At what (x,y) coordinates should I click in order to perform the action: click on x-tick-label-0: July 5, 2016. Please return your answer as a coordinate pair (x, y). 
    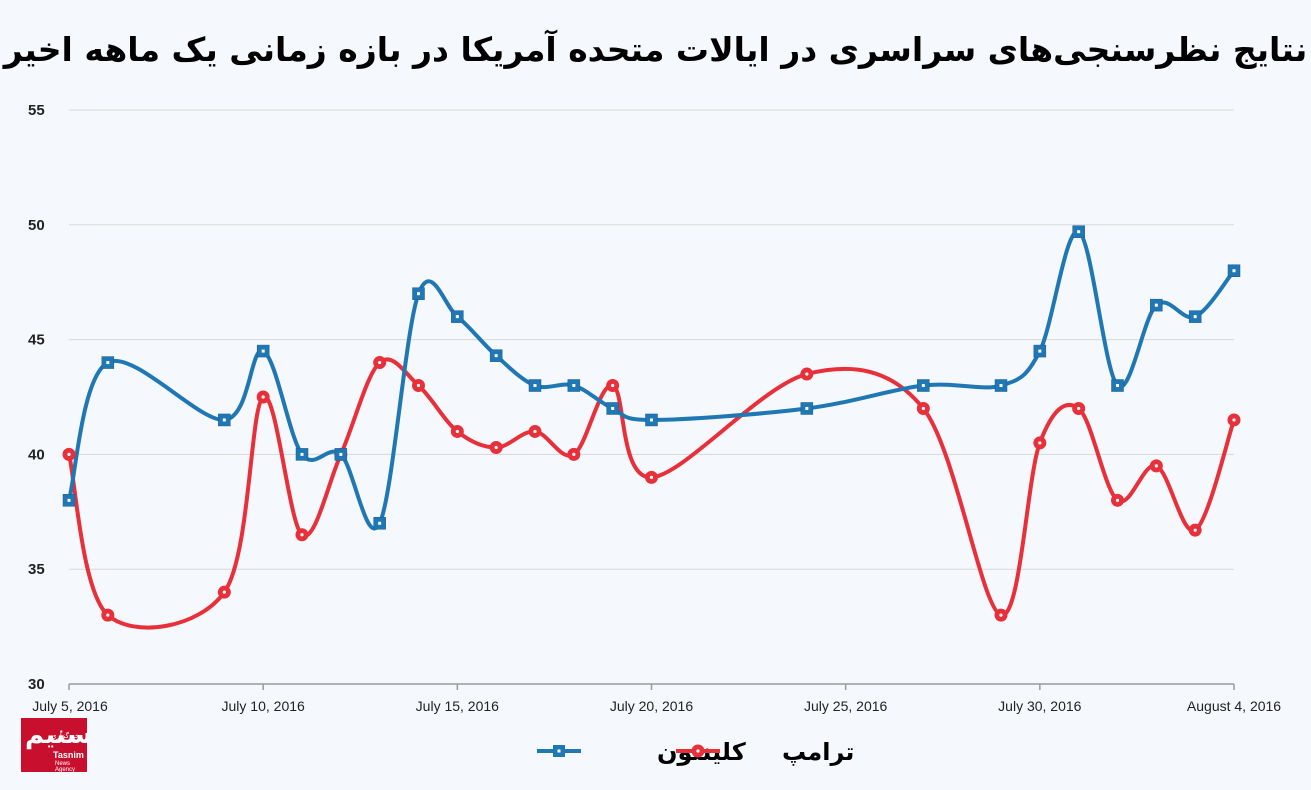
    Looking at the image, I should click on (70, 706).